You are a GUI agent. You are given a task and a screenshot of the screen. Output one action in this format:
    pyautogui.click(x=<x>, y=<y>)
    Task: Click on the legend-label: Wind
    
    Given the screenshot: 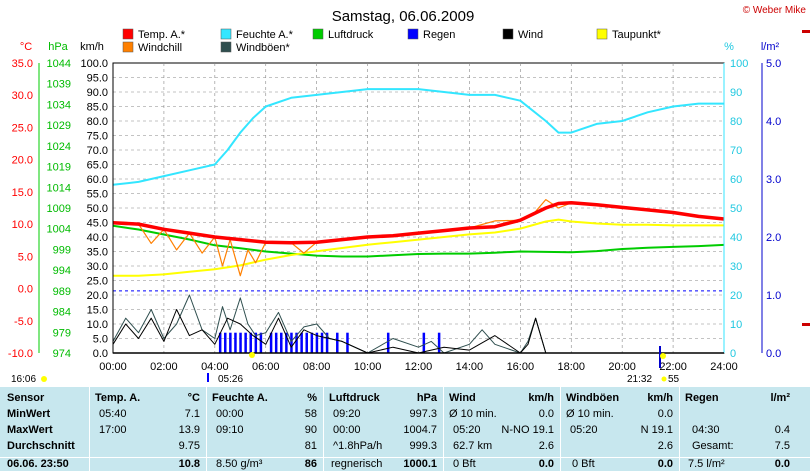 What is the action you would take?
    pyautogui.click(x=530, y=35)
    